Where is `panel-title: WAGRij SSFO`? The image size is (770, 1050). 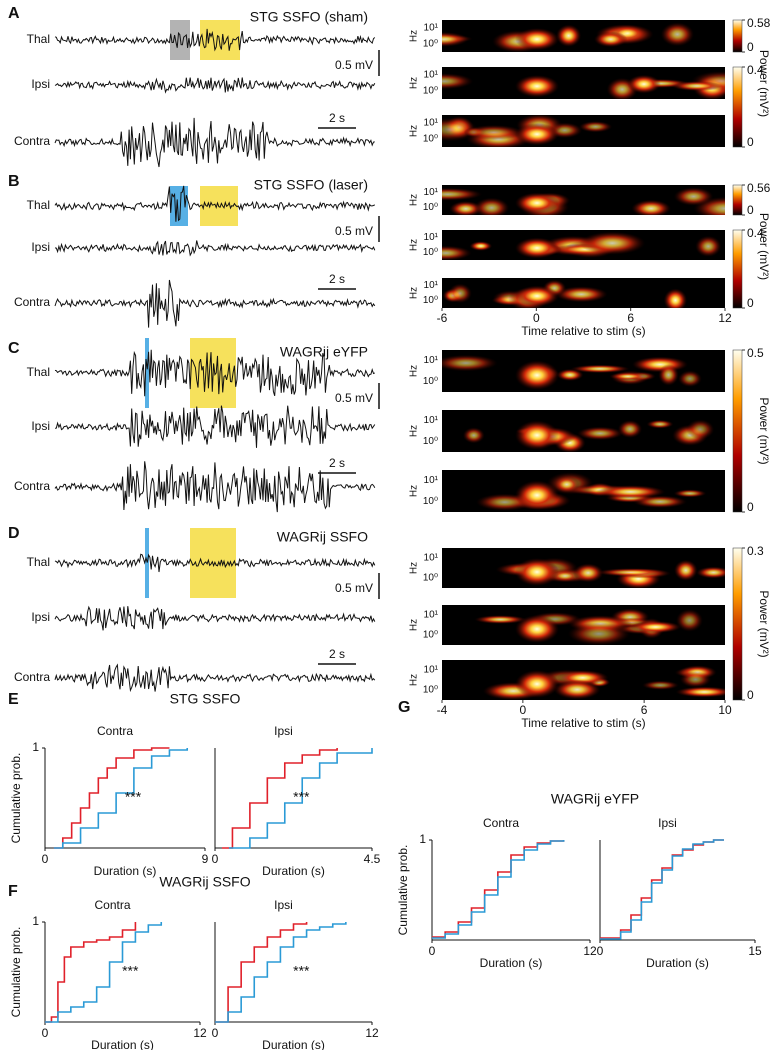 panel-title: WAGRij SSFO is located at coordinates (322, 537).